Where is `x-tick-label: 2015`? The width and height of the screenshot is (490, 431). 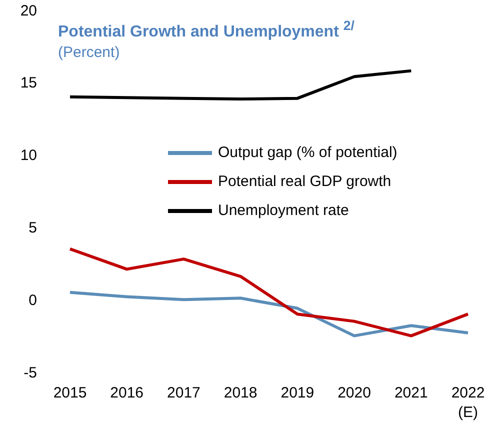 x-tick-label: 2015 is located at coordinates (70, 393).